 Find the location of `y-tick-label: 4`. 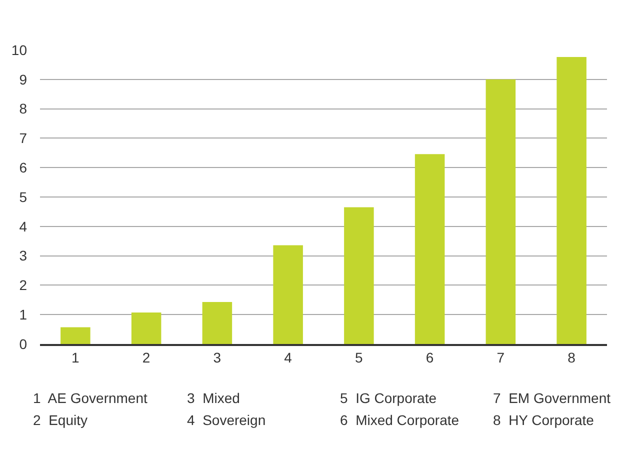

y-tick-label: 4 is located at coordinates (23, 226).